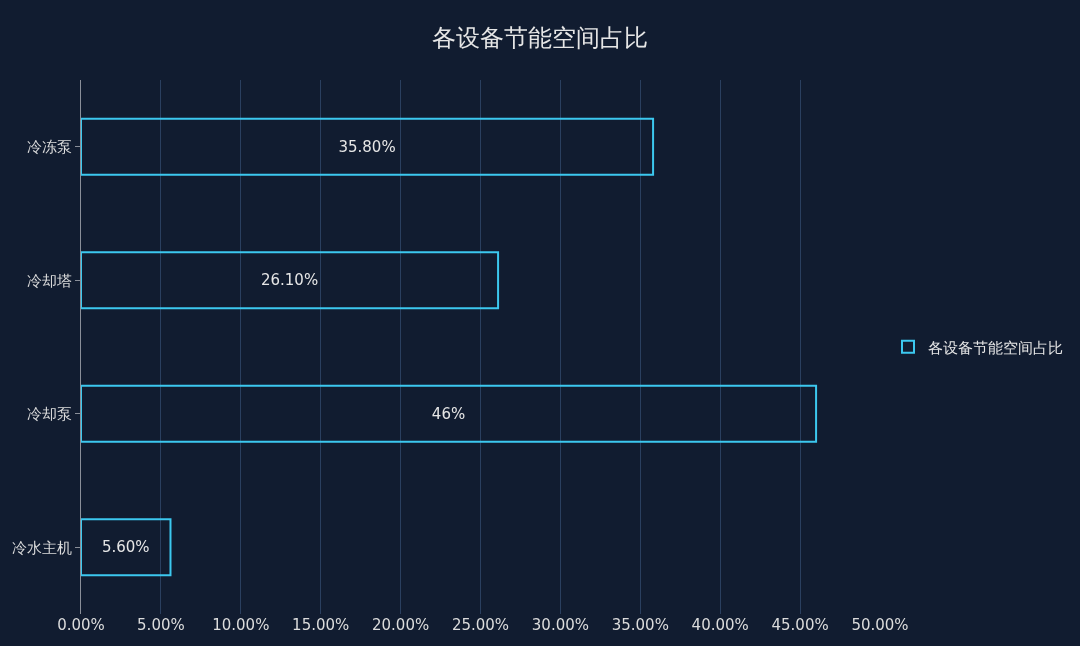  I want to click on y-tick-label: 冷冻泵, so click(49, 147).